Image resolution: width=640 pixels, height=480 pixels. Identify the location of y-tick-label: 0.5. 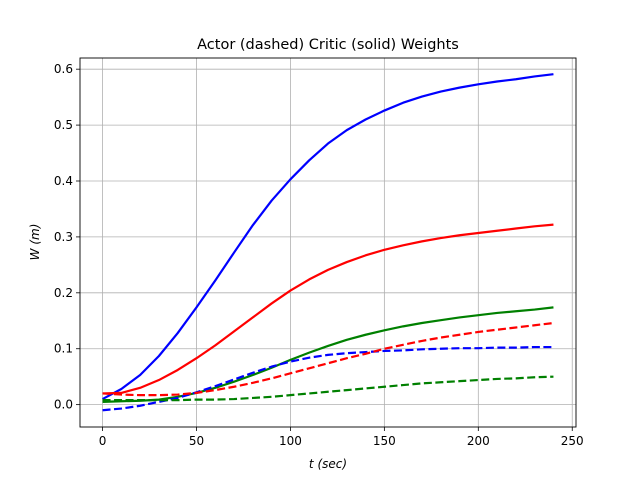
(63, 125).